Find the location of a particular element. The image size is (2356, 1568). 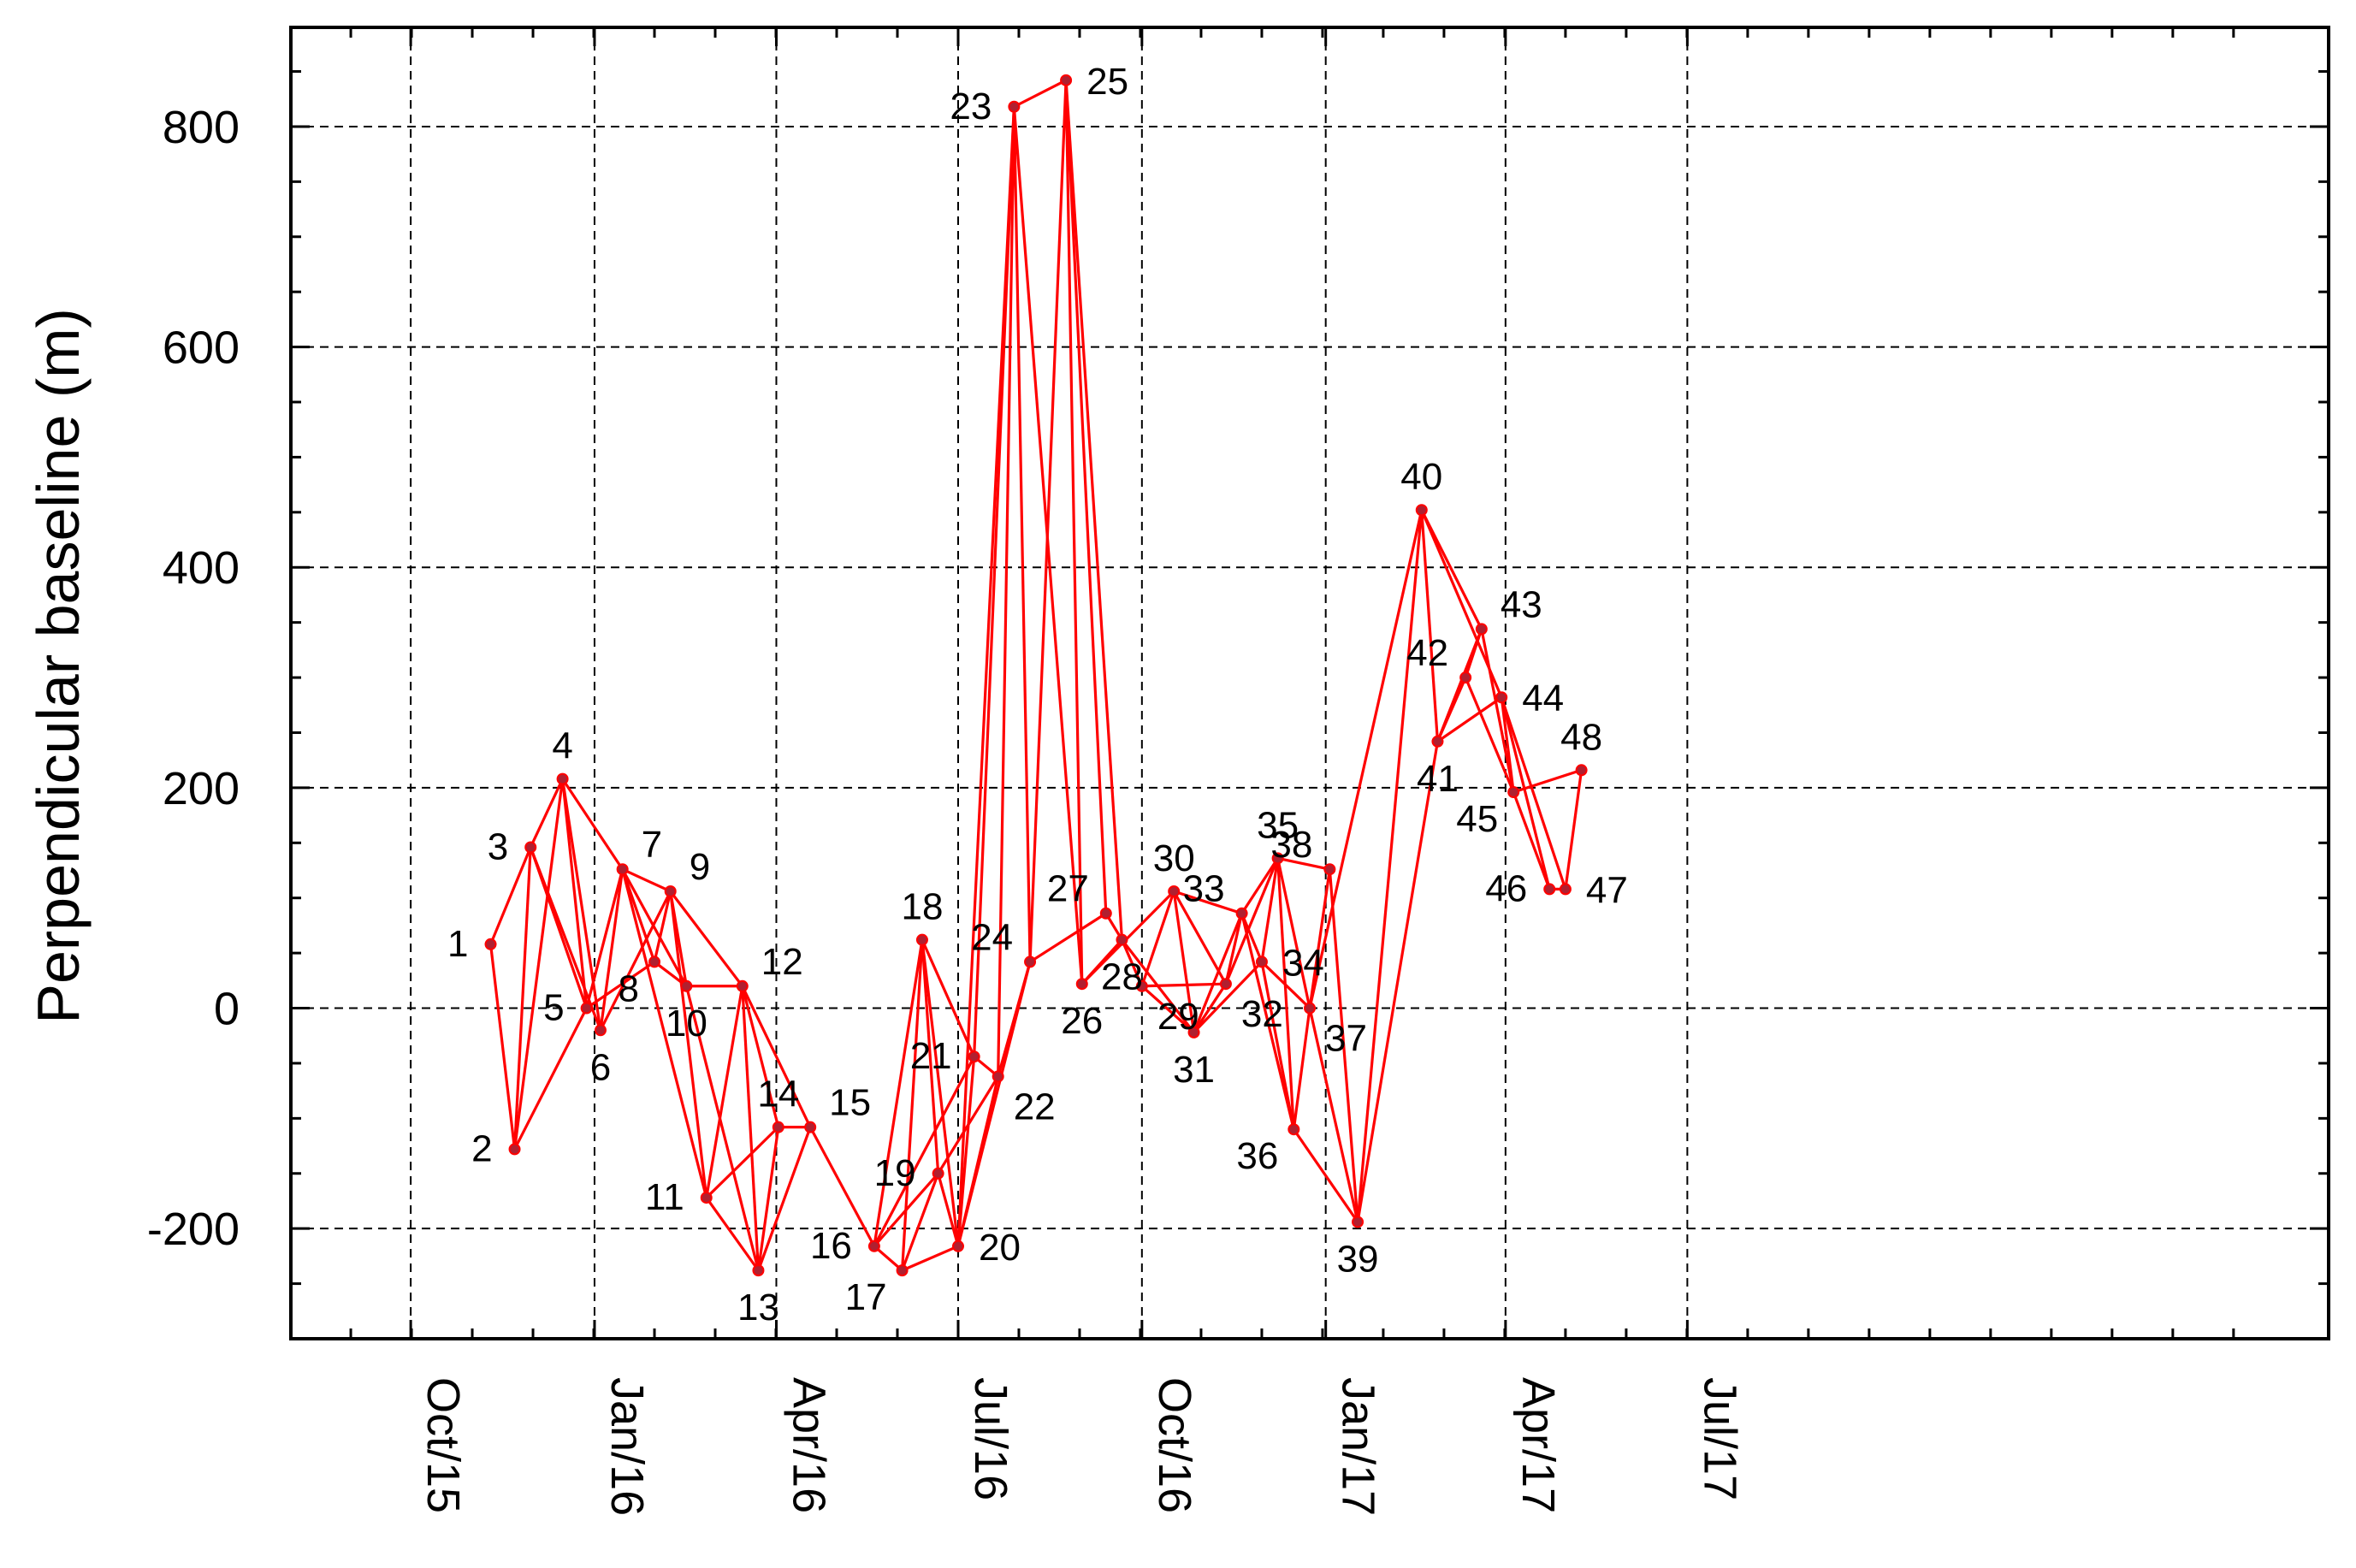

point-label-9: 9 is located at coordinates (700, 867).